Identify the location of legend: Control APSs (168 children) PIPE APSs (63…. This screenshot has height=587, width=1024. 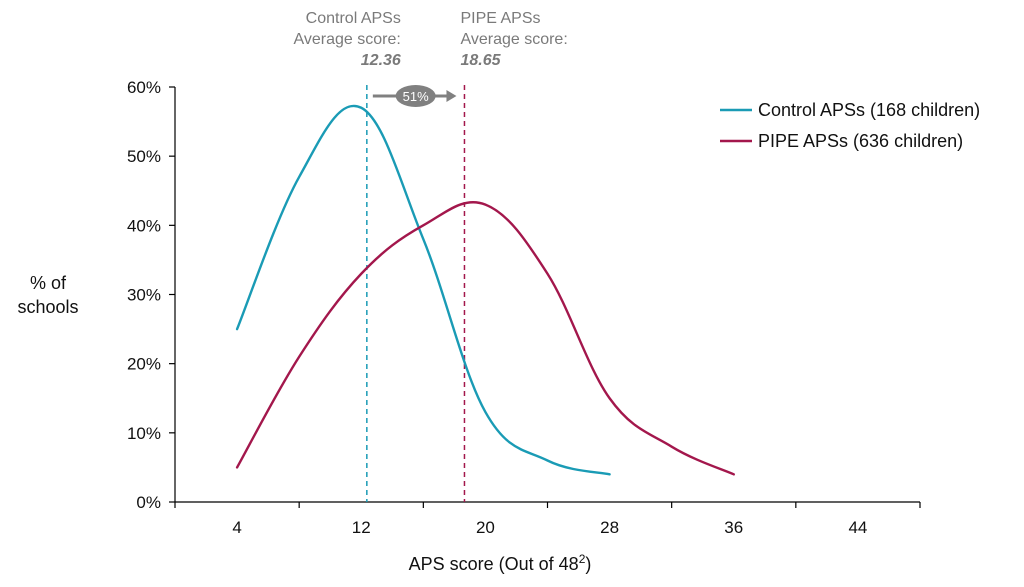
(850, 125).